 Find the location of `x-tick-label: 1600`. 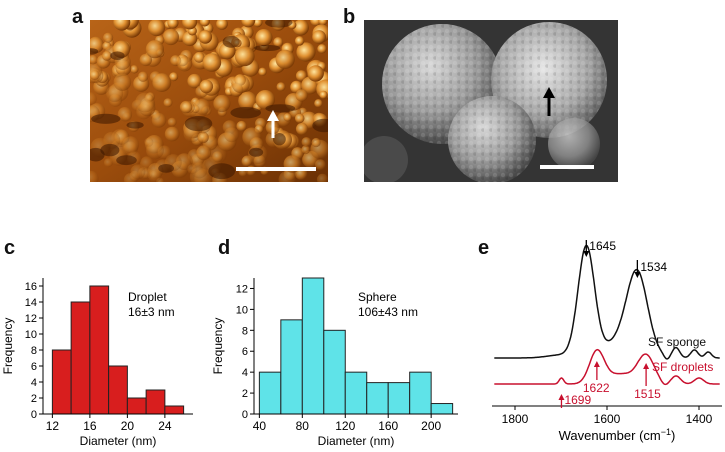

x-tick-label: 1600 is located at coordinates (607, 419).